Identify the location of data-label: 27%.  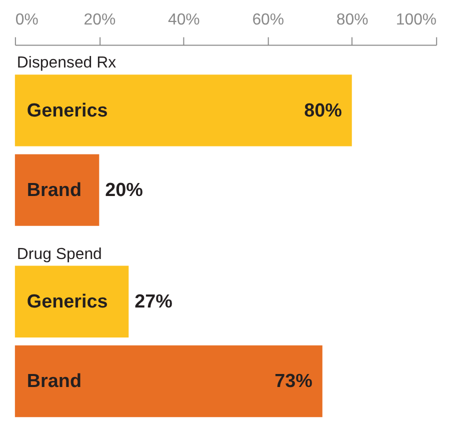
(153, 302).